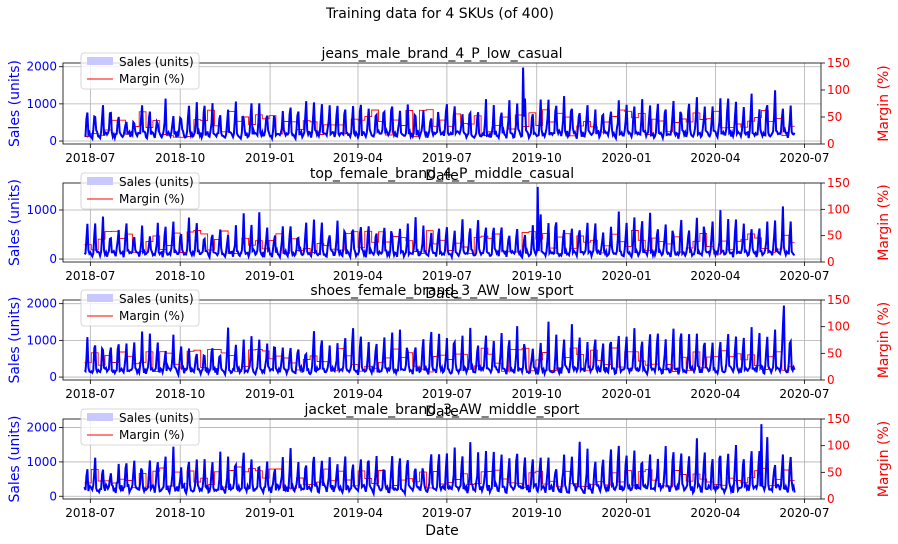  I want to click on subplot-title: jeans_male_brand_4_P_low_casual, so click(441, 54).